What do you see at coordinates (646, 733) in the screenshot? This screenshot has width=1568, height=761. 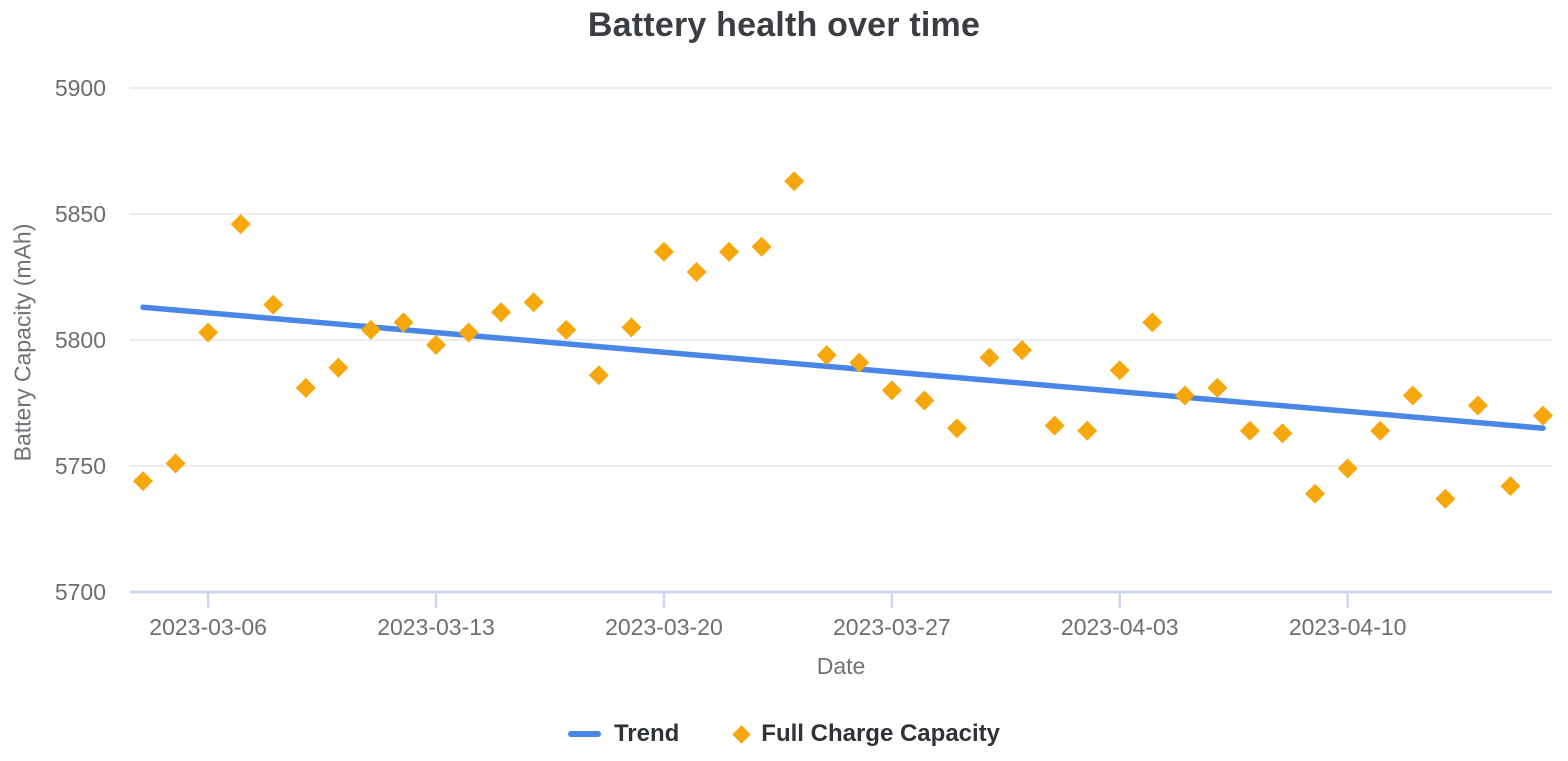 I see `legend-label-trend: Trend` at bounding box center [646, 733].